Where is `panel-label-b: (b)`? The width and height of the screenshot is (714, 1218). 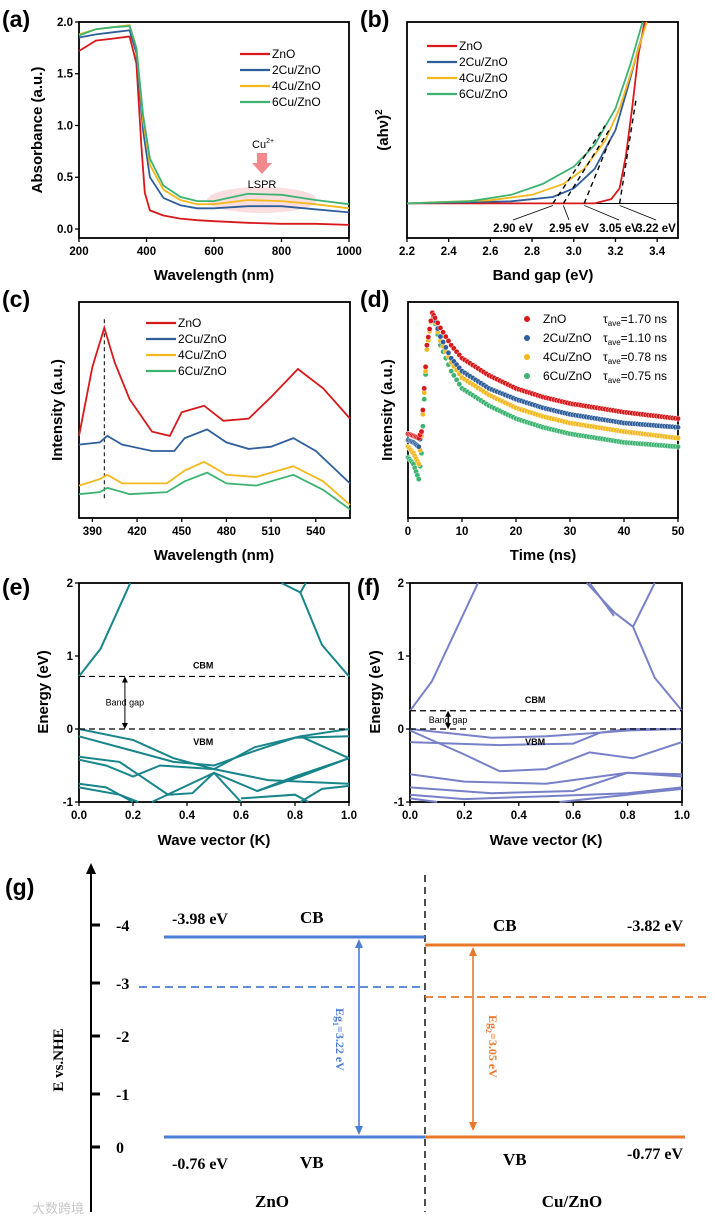
panel-label-b: (b) is located at coordinates (374, 19).